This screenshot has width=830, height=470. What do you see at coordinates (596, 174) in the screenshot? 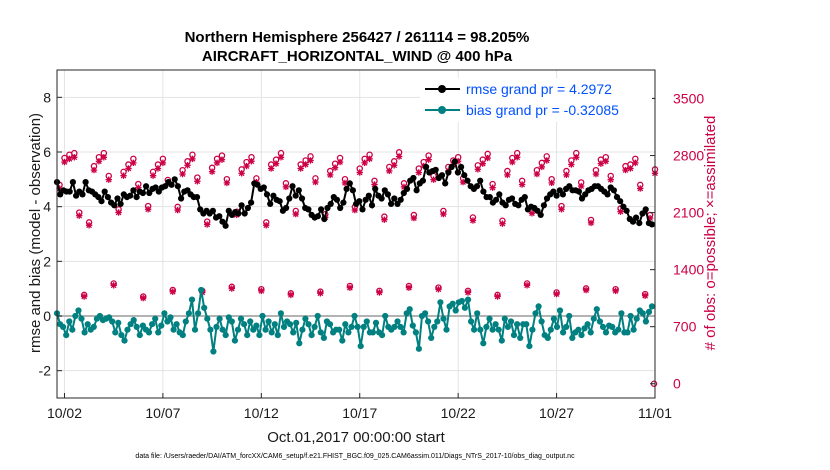
I see `assimilated-obs-stroke-109-d` at bounding box center [596, 174].